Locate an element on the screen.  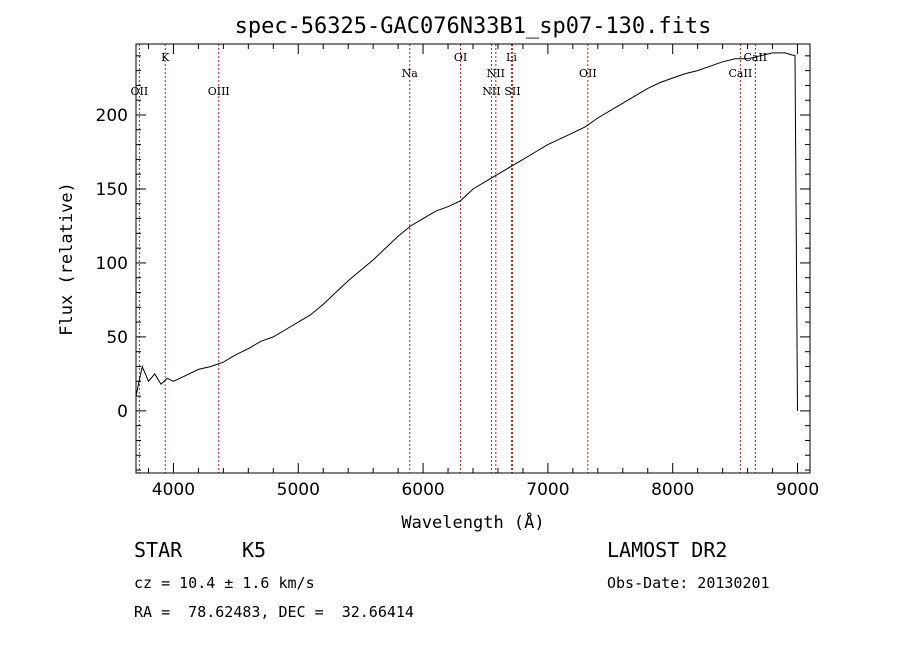
x-tick-label: 7000 is located at coordinates (547, 490).